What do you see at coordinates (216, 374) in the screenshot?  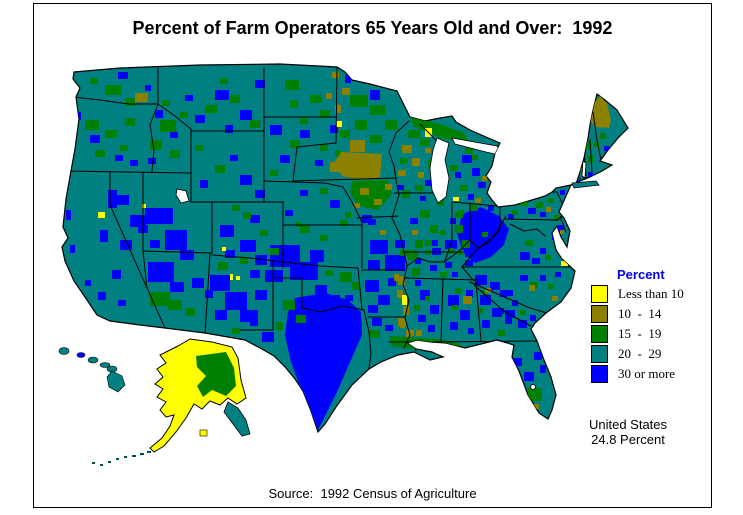 I see `alaska-interior-green` at bounding box center [216, 374].